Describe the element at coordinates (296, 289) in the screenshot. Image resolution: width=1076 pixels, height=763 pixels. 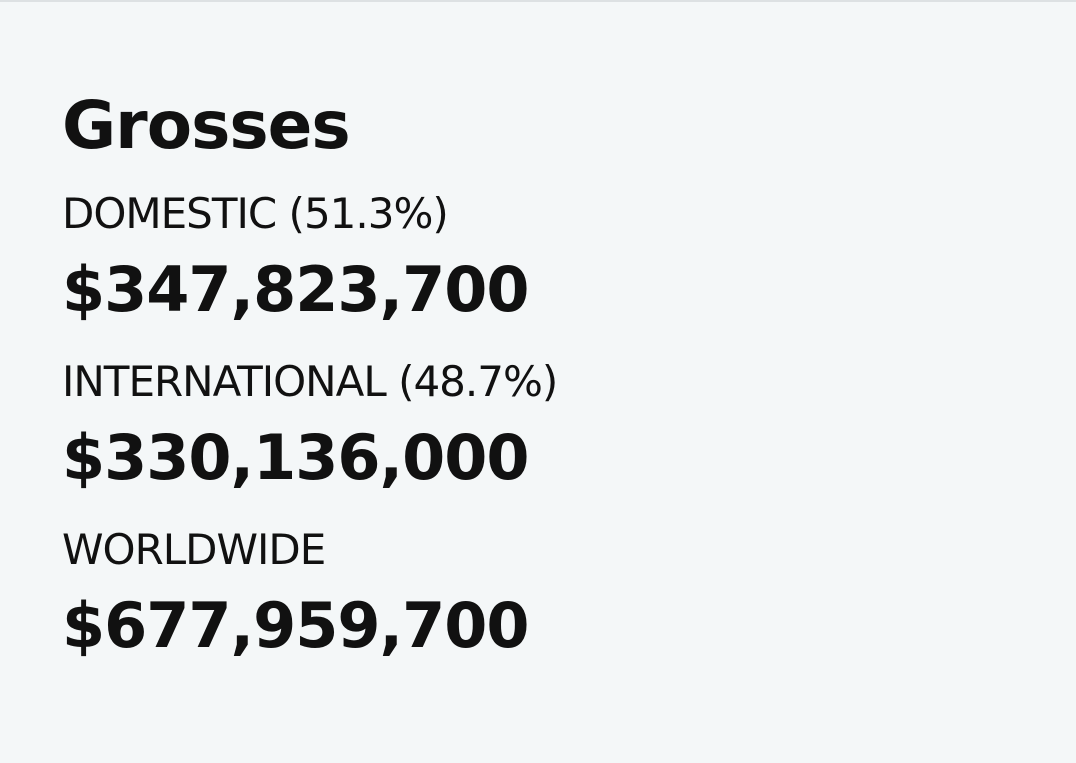
I see `gross-value: $347,823,700` at that location.